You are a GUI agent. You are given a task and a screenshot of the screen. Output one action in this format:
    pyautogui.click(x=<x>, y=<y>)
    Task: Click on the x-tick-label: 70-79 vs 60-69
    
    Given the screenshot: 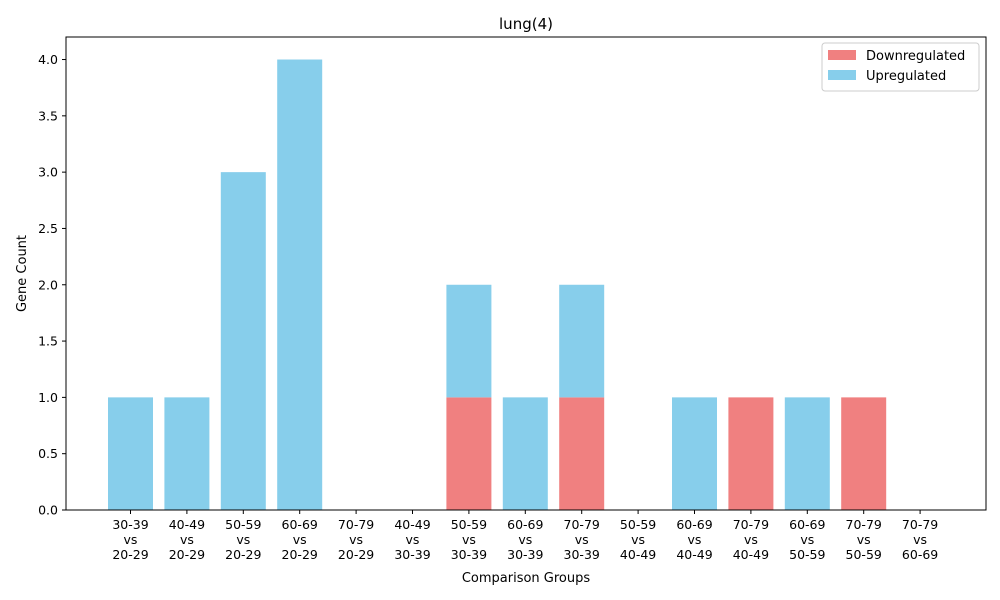 What is the action you would take?
    pyautogui.click(x=920, y=539)
    